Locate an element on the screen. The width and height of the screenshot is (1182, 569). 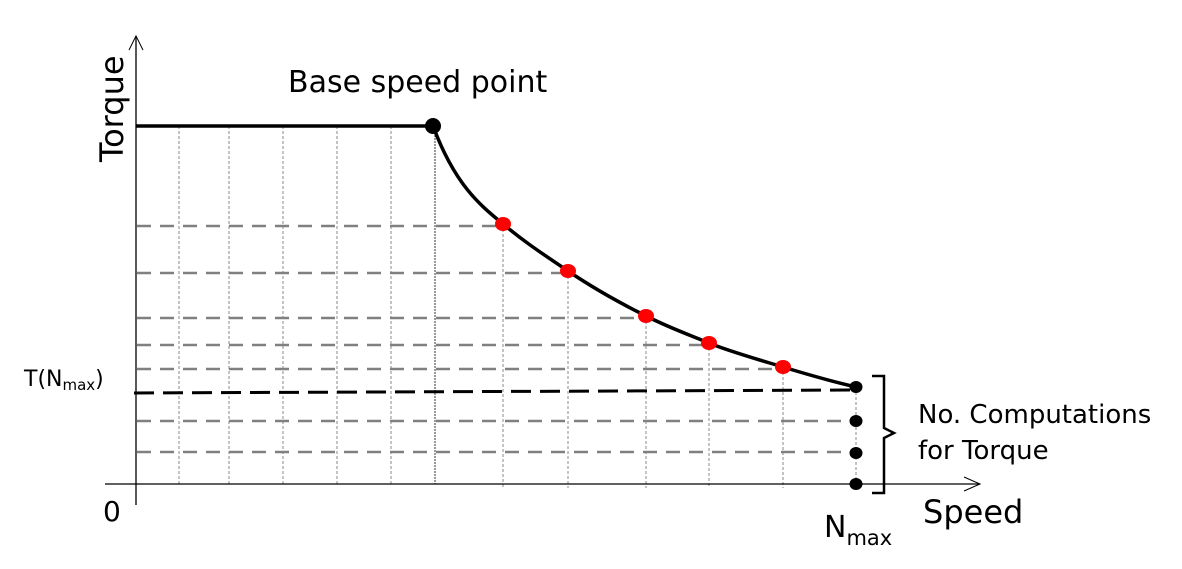
x-axis-label: Speed is located at coordinates (973, 512).